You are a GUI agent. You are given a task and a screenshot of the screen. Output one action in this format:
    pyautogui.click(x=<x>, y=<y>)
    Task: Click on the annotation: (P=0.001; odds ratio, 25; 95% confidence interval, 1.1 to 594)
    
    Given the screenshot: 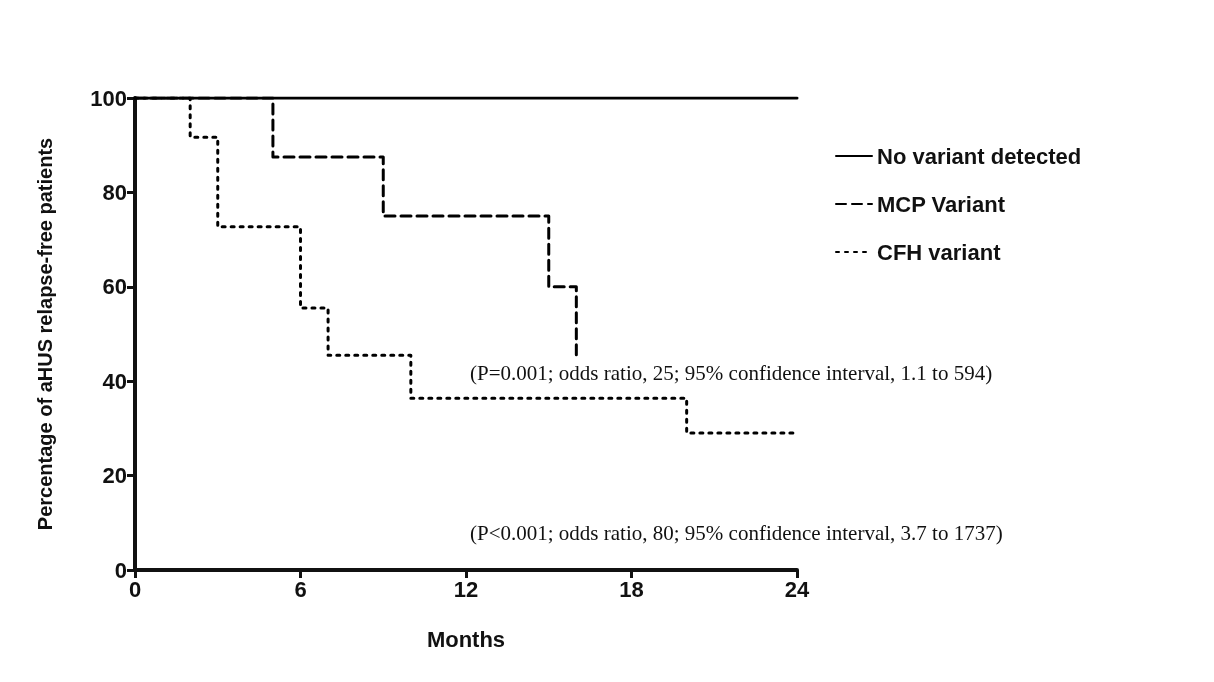 What is the action you would take?
    pyautogui.click(x=731, y=372)
    